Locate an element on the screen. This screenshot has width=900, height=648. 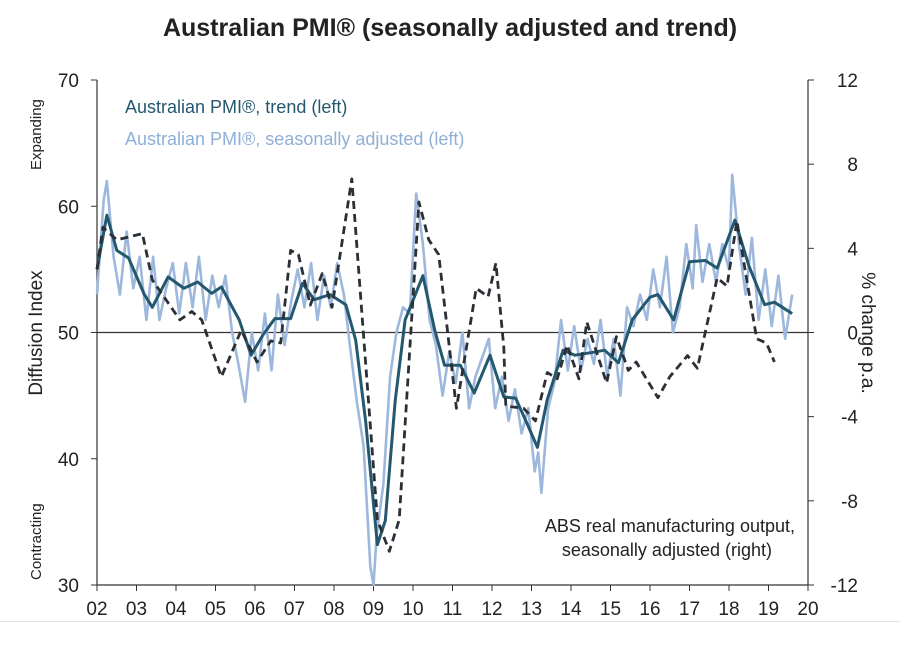
x-tick-label: 20 is located at coordinates (807, 609).